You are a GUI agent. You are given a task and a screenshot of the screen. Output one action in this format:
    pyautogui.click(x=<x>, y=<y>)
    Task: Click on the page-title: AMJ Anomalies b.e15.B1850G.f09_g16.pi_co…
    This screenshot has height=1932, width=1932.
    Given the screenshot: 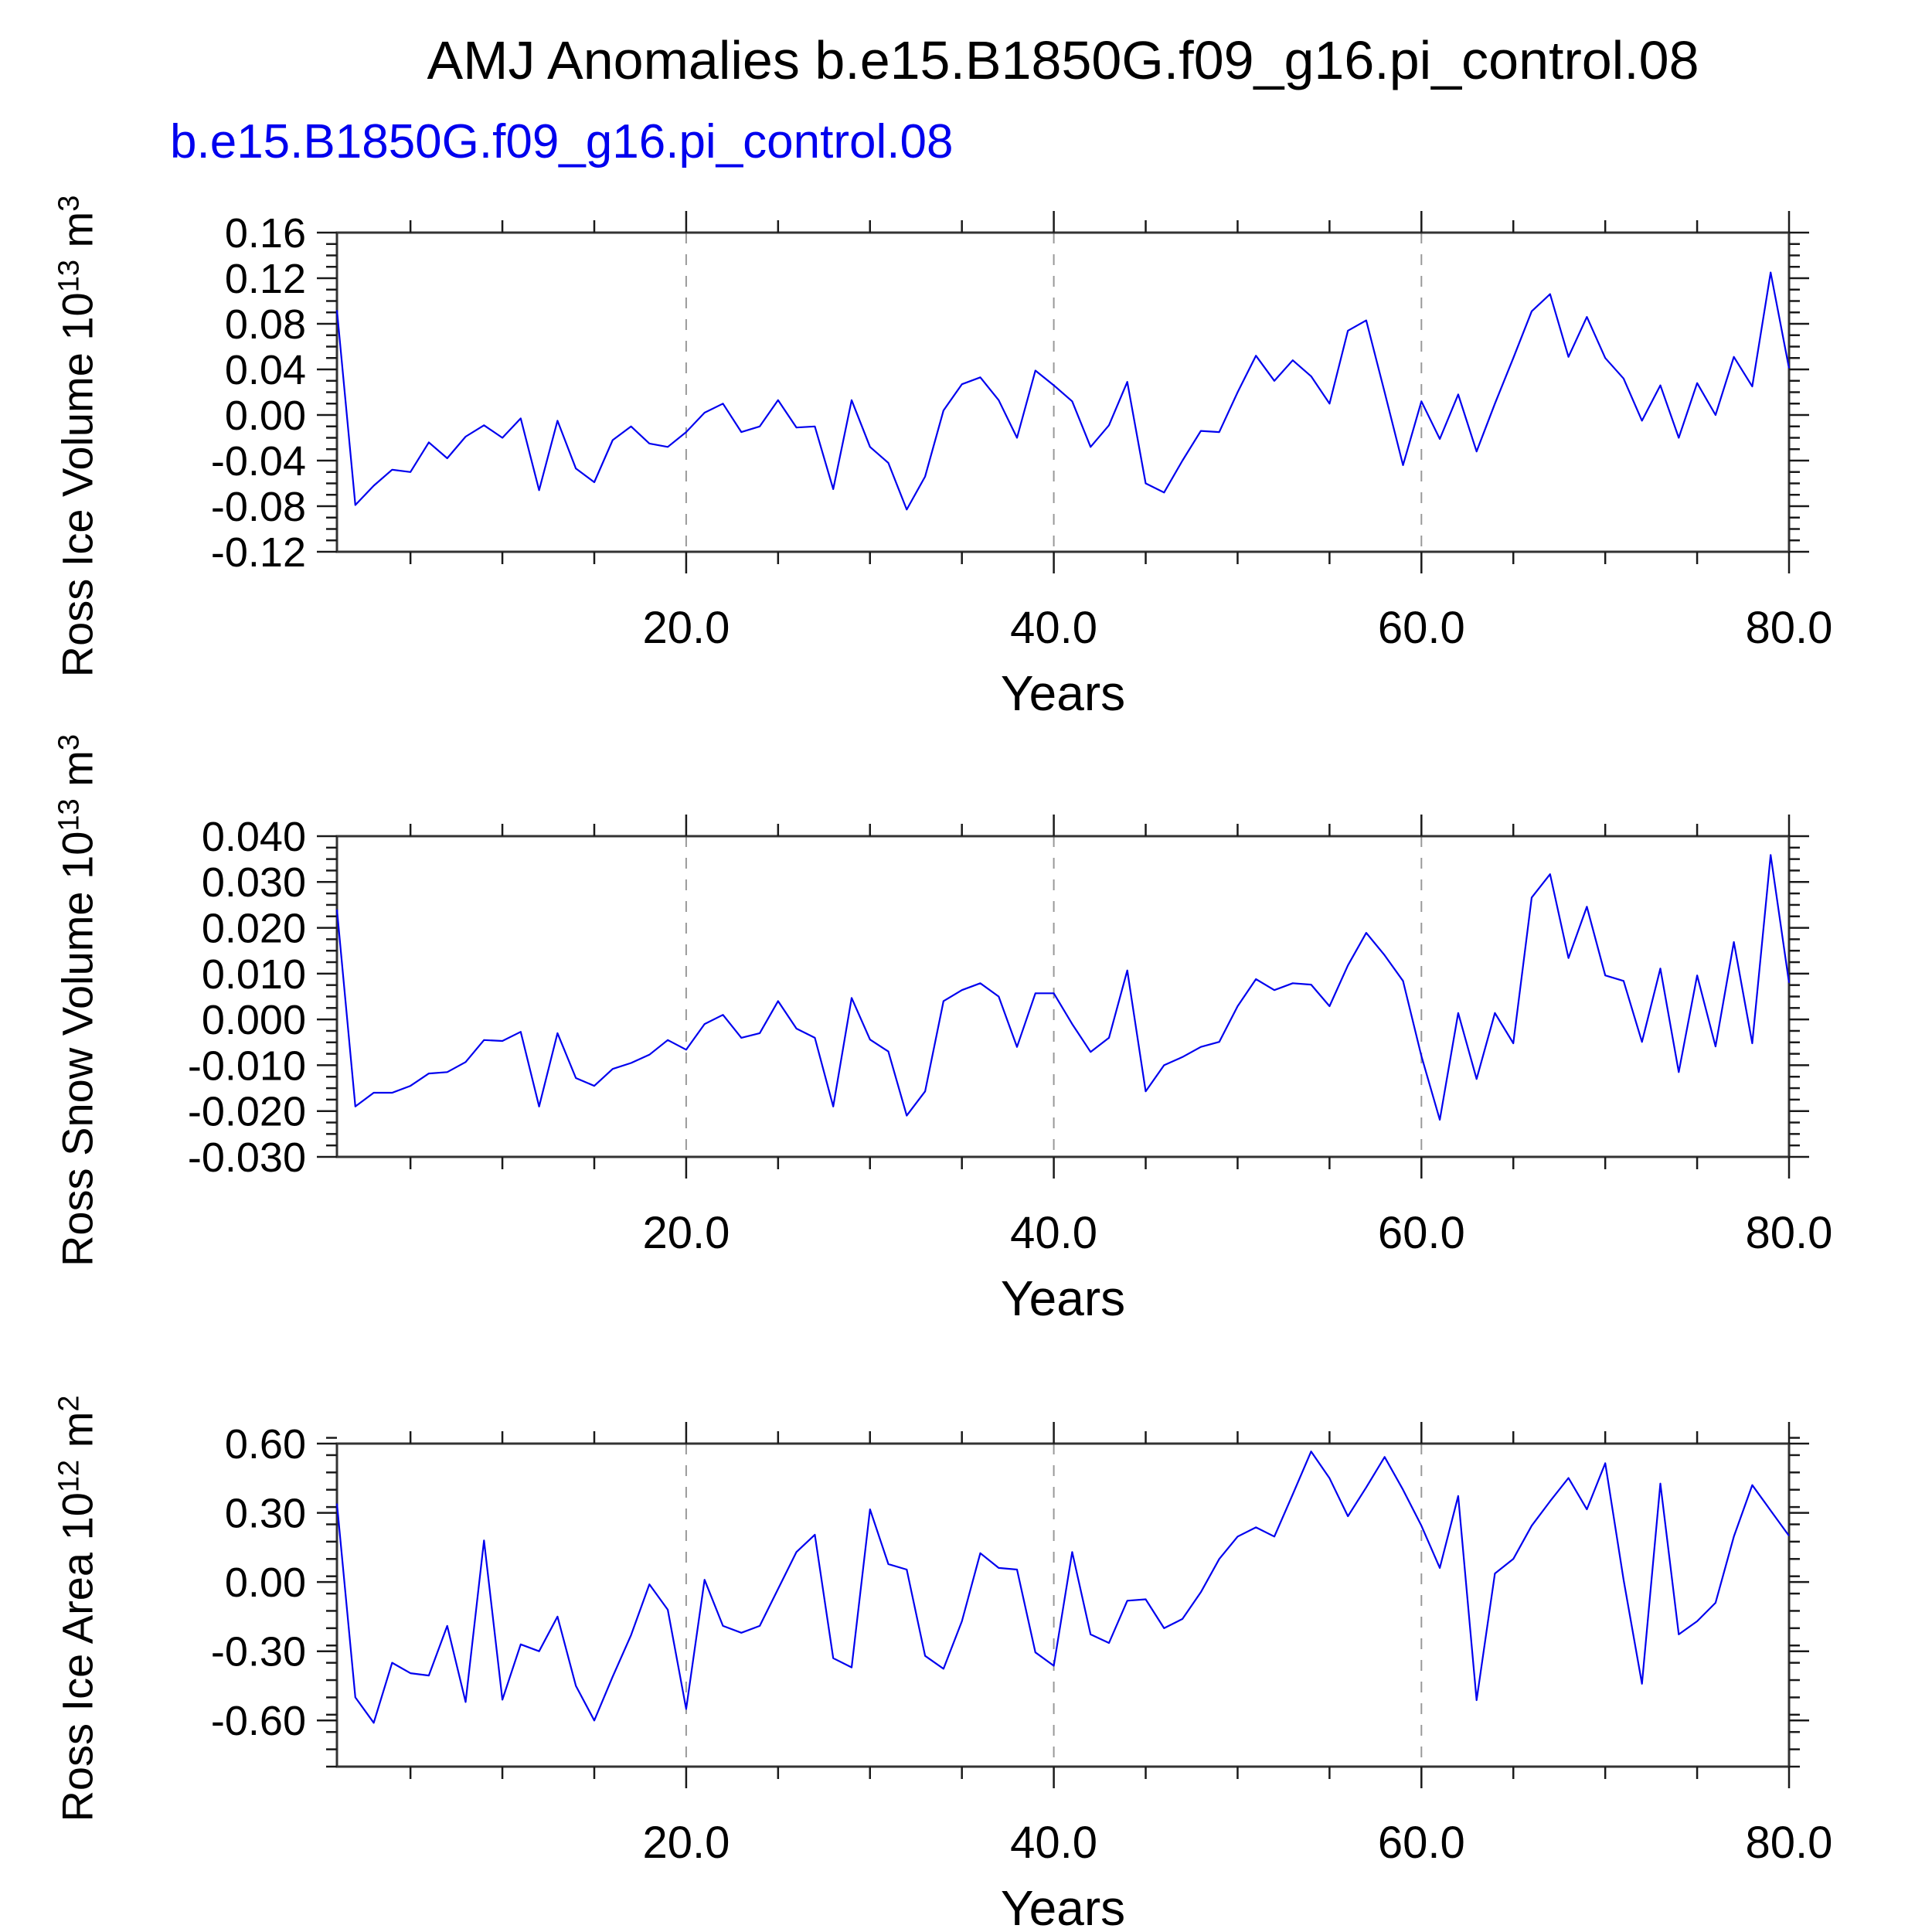 What is the action you would take?
    pyautogui.click(x=1063, y=60)
    